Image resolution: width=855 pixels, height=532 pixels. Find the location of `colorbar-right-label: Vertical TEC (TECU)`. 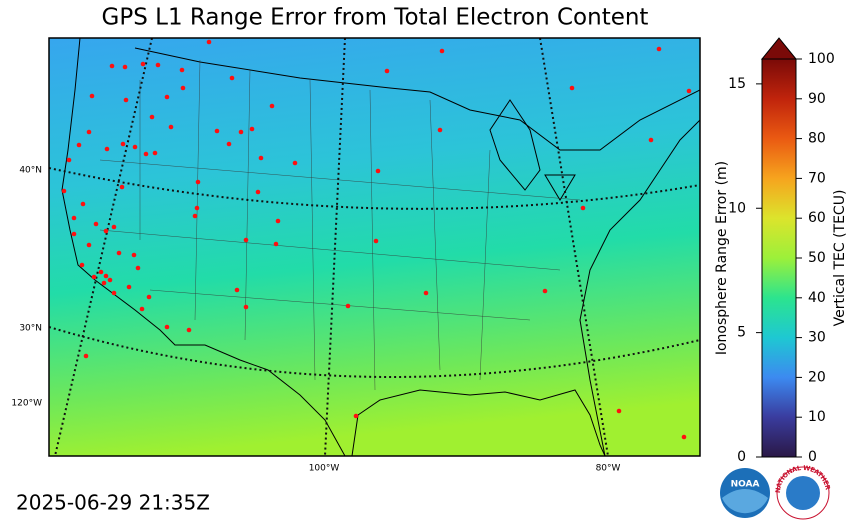

colorbar-right-label: Vertical TEC (TECU) is located at coordinates (840, 258).